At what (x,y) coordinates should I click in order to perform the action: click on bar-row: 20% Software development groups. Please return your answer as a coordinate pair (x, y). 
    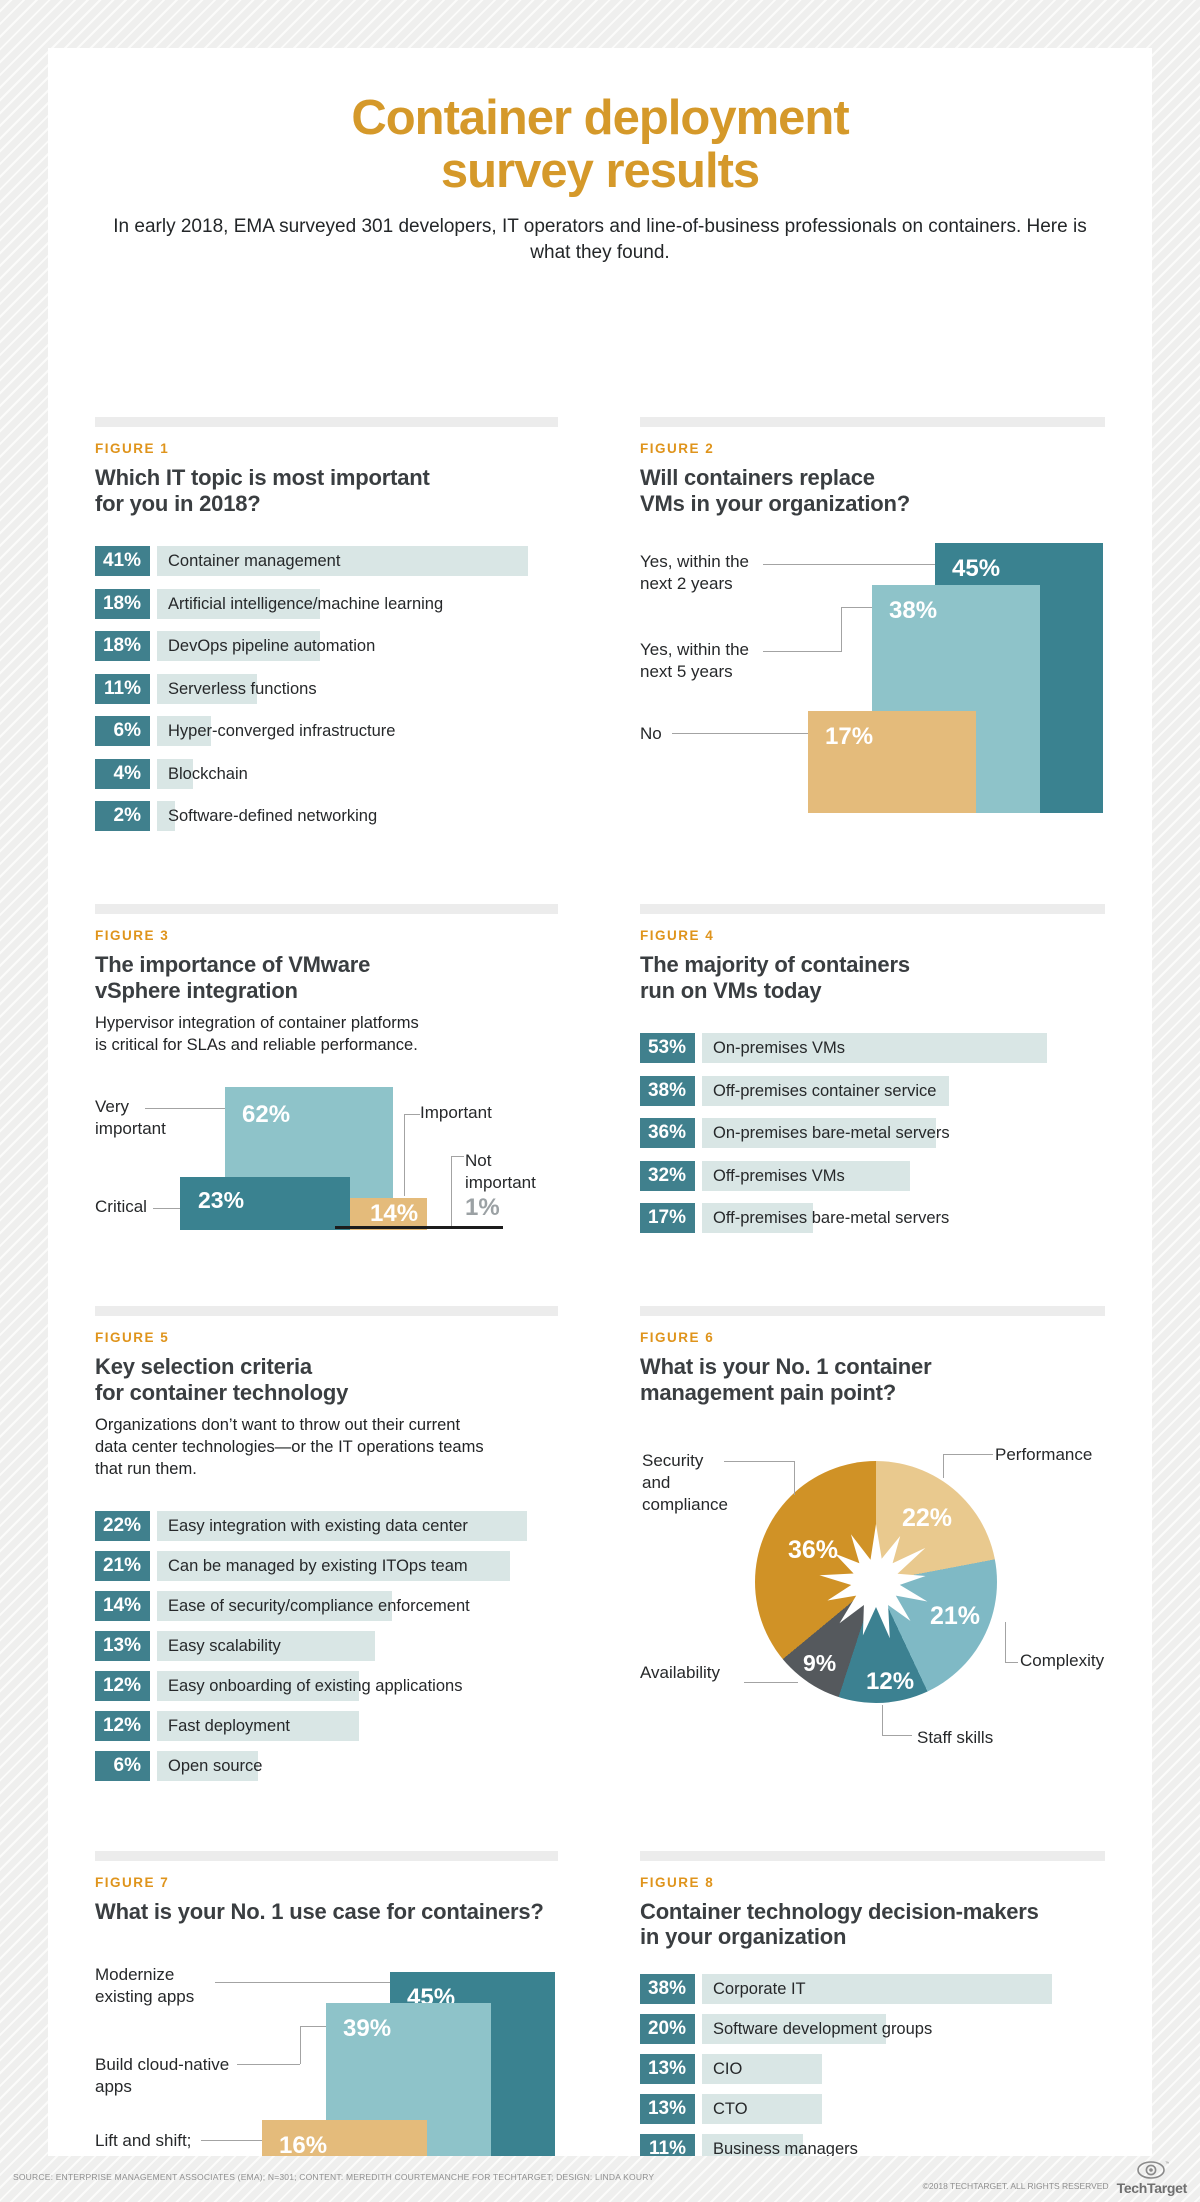
    Looking at the image, I should click on (872, 2029).